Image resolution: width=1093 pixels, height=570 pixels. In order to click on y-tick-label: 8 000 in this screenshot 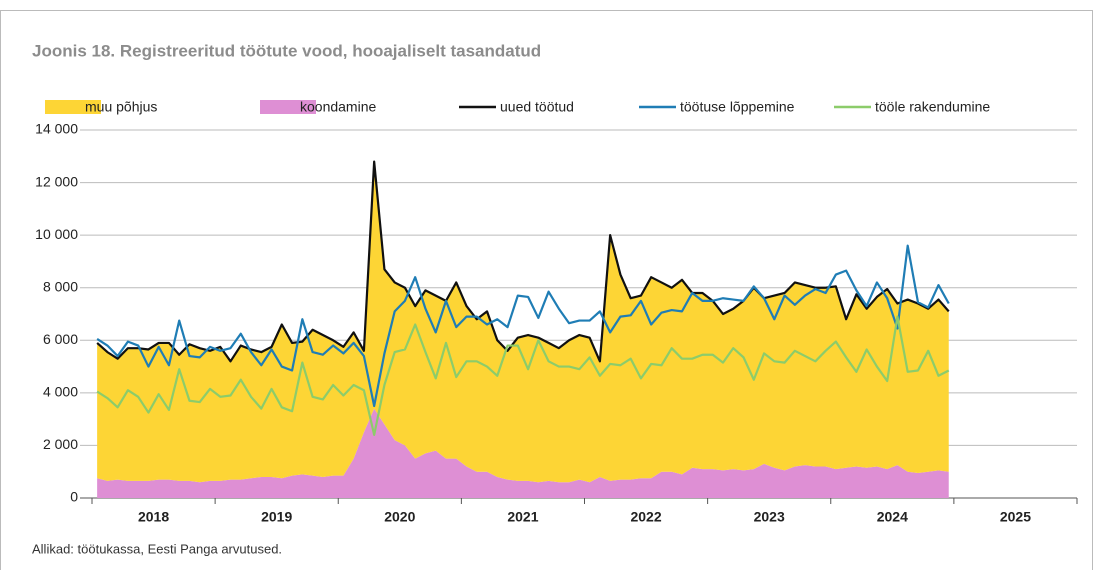, I will do `click(60, 286)`.